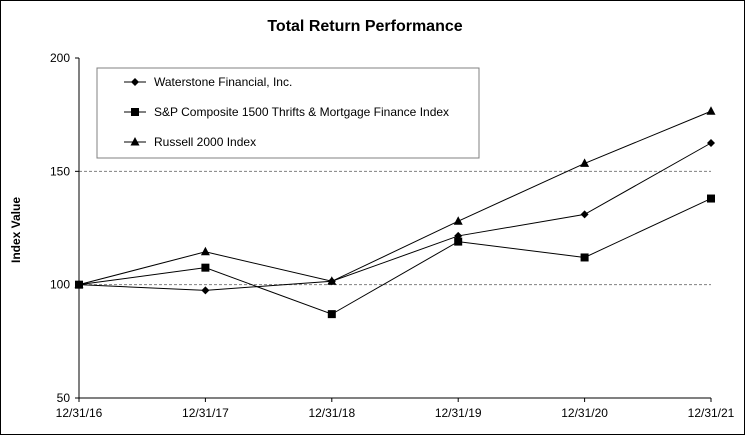  What do you see at coordinates (458, 413) in the screenshot?
I see `x-tick-label-3: 12/31/19` at bounding box center [458, 413].